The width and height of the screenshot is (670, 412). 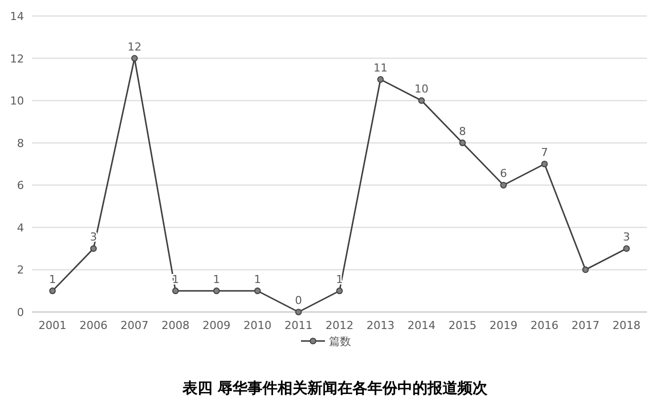 I want to click on x-tick-label: 2013, so click(x=380, y=325).